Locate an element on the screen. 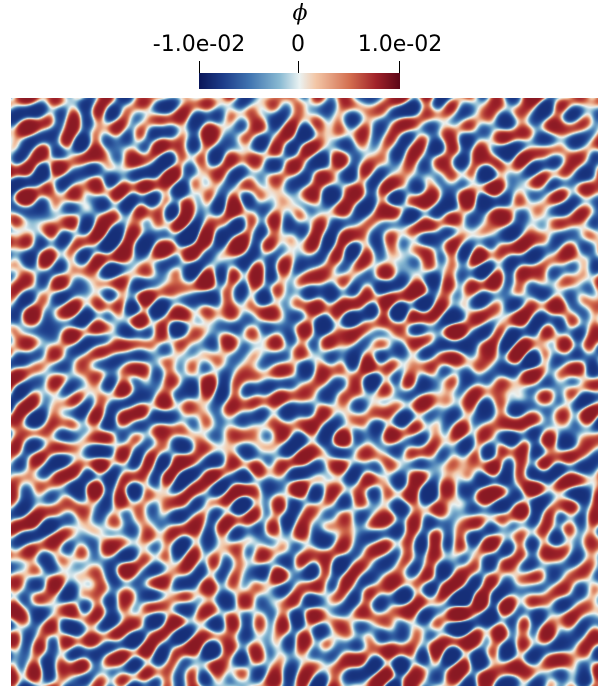 The width and height of the screenshot is (610, 694). colorbar-tick-mark-min is located at coordinates (199, 68).